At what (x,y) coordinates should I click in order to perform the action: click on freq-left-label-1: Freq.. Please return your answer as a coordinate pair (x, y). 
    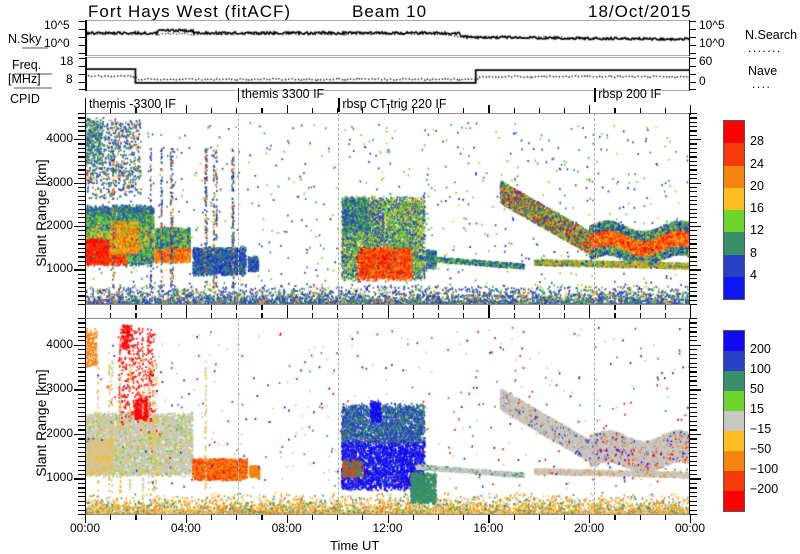
    Looking at the image, I should click on (27, 65).